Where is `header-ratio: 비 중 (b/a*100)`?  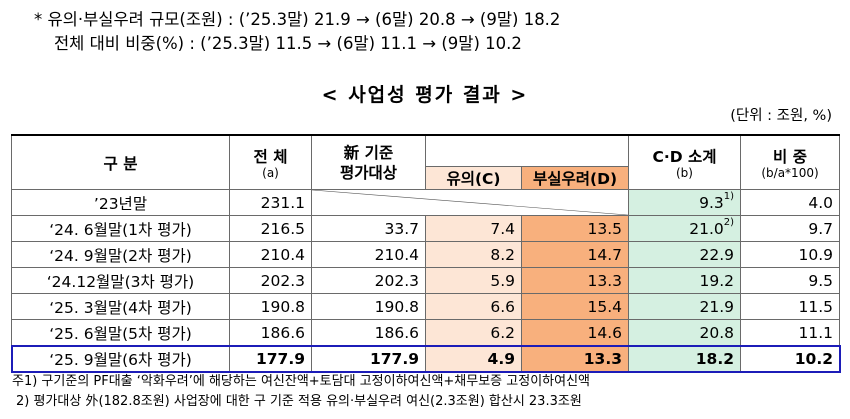
header-ratio: 비 중 (b/a*100) is located at coordinates (790, 162).